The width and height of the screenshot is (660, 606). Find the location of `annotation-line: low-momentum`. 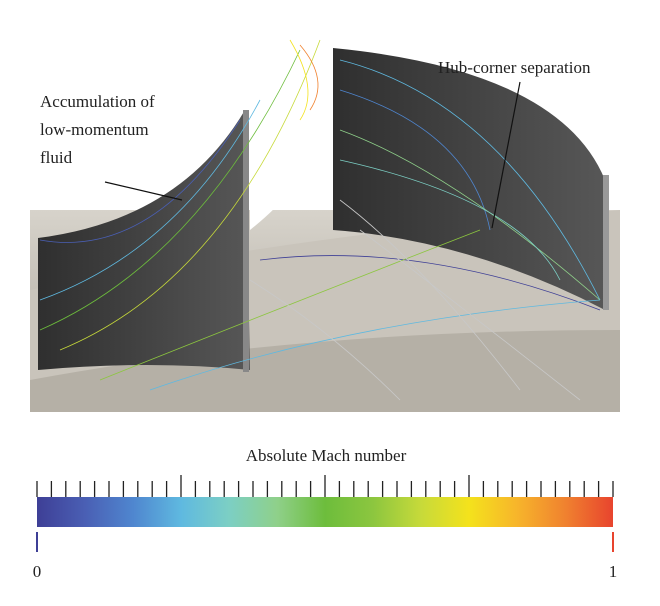

annotation-line: low-momentum is located at coordinates (94, 129).